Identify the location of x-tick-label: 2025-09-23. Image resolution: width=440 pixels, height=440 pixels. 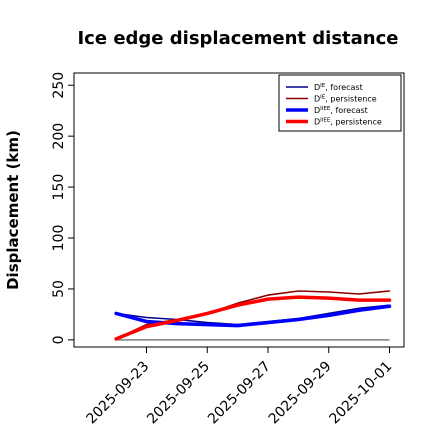
(117, 393).